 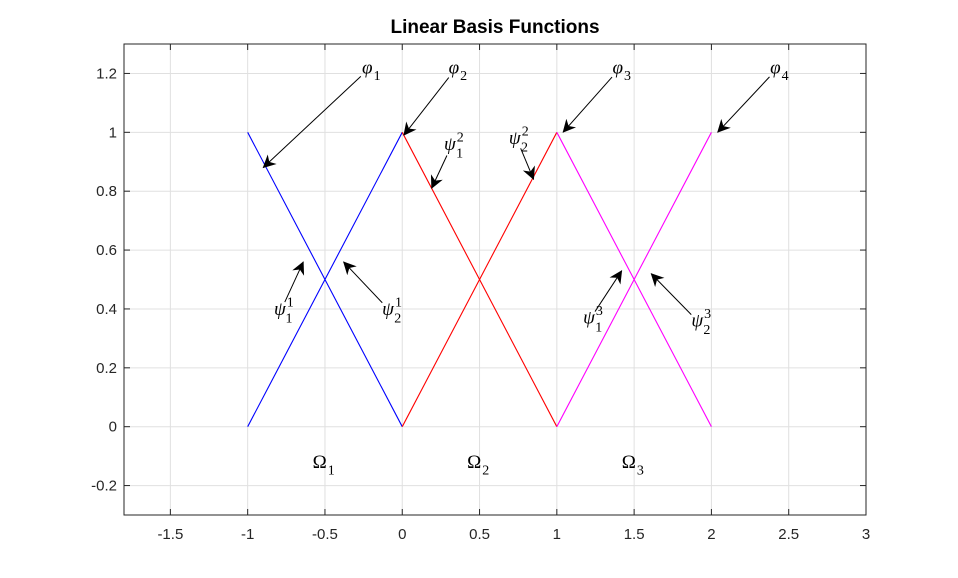 I want to click on y-tick-label: 0.8, so click(x=106, y=191).